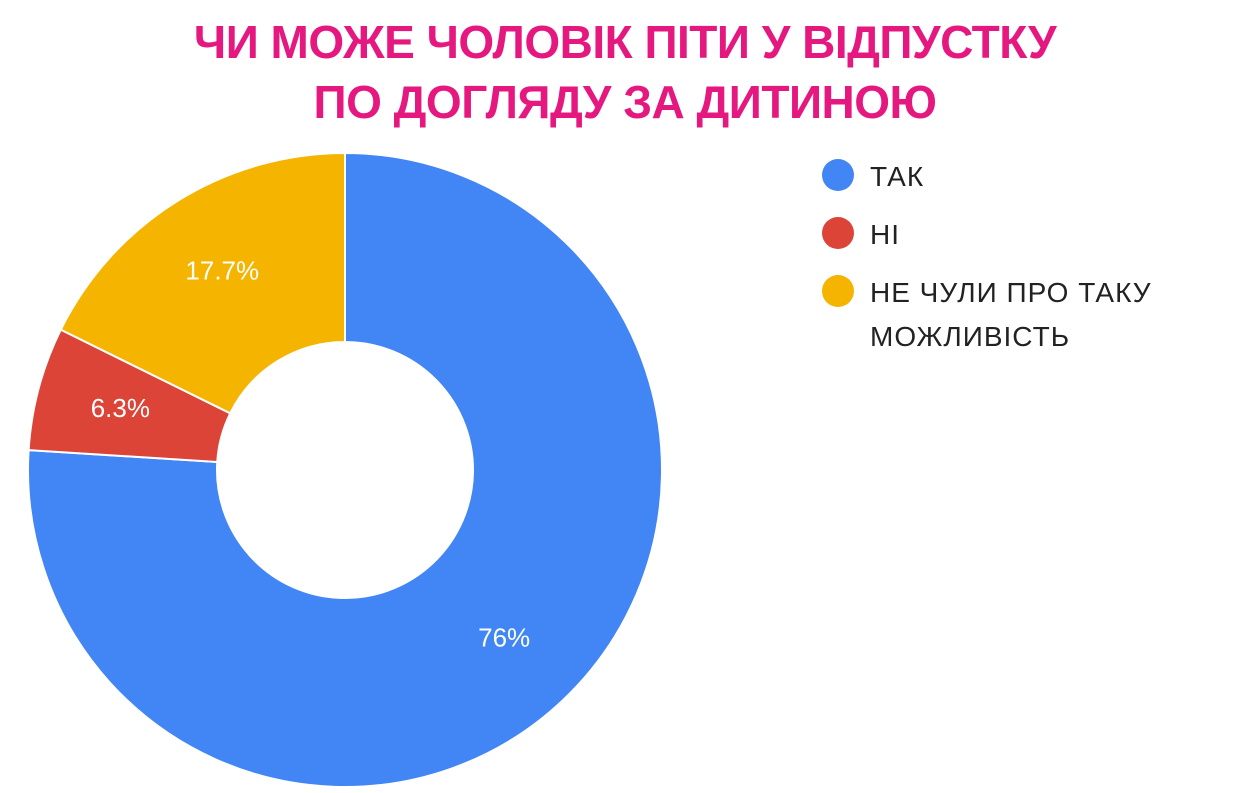  What do you see at coordinates (885, 234) in the screenshot?
I see `legend-label-no: НІ` at bounding box center [885, 234].